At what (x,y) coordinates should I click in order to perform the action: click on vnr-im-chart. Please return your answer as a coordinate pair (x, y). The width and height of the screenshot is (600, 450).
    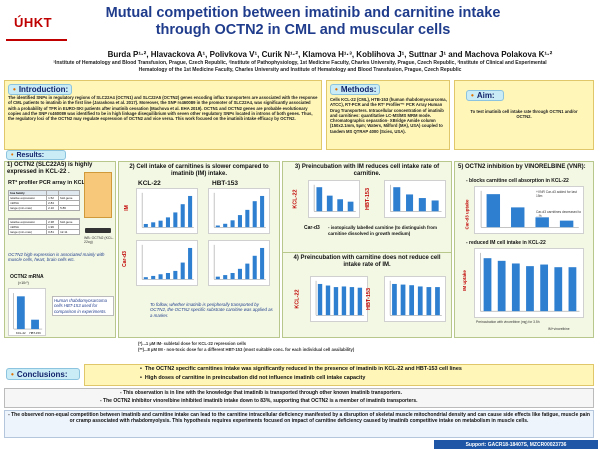
    Looking at the image, I should click on (529, 283).